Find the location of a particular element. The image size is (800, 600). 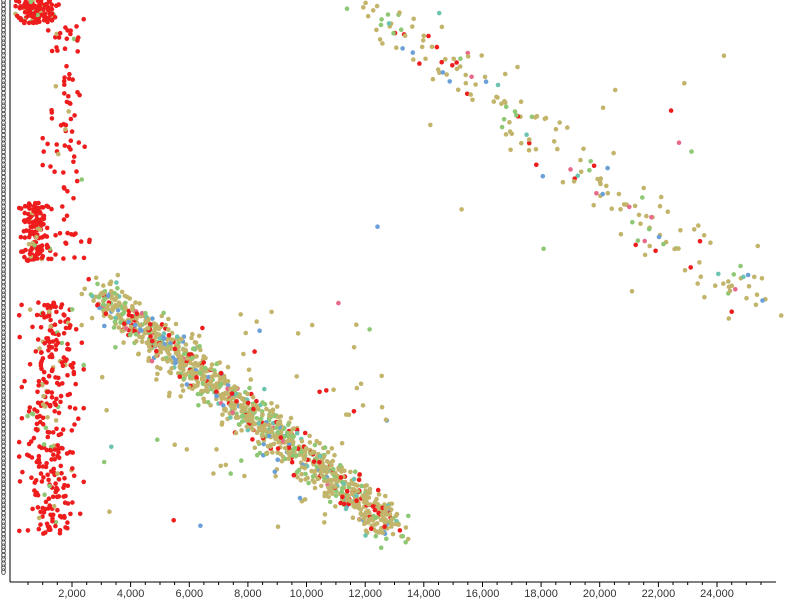

scatter-point-1928 is located at coordinates (376, 518).